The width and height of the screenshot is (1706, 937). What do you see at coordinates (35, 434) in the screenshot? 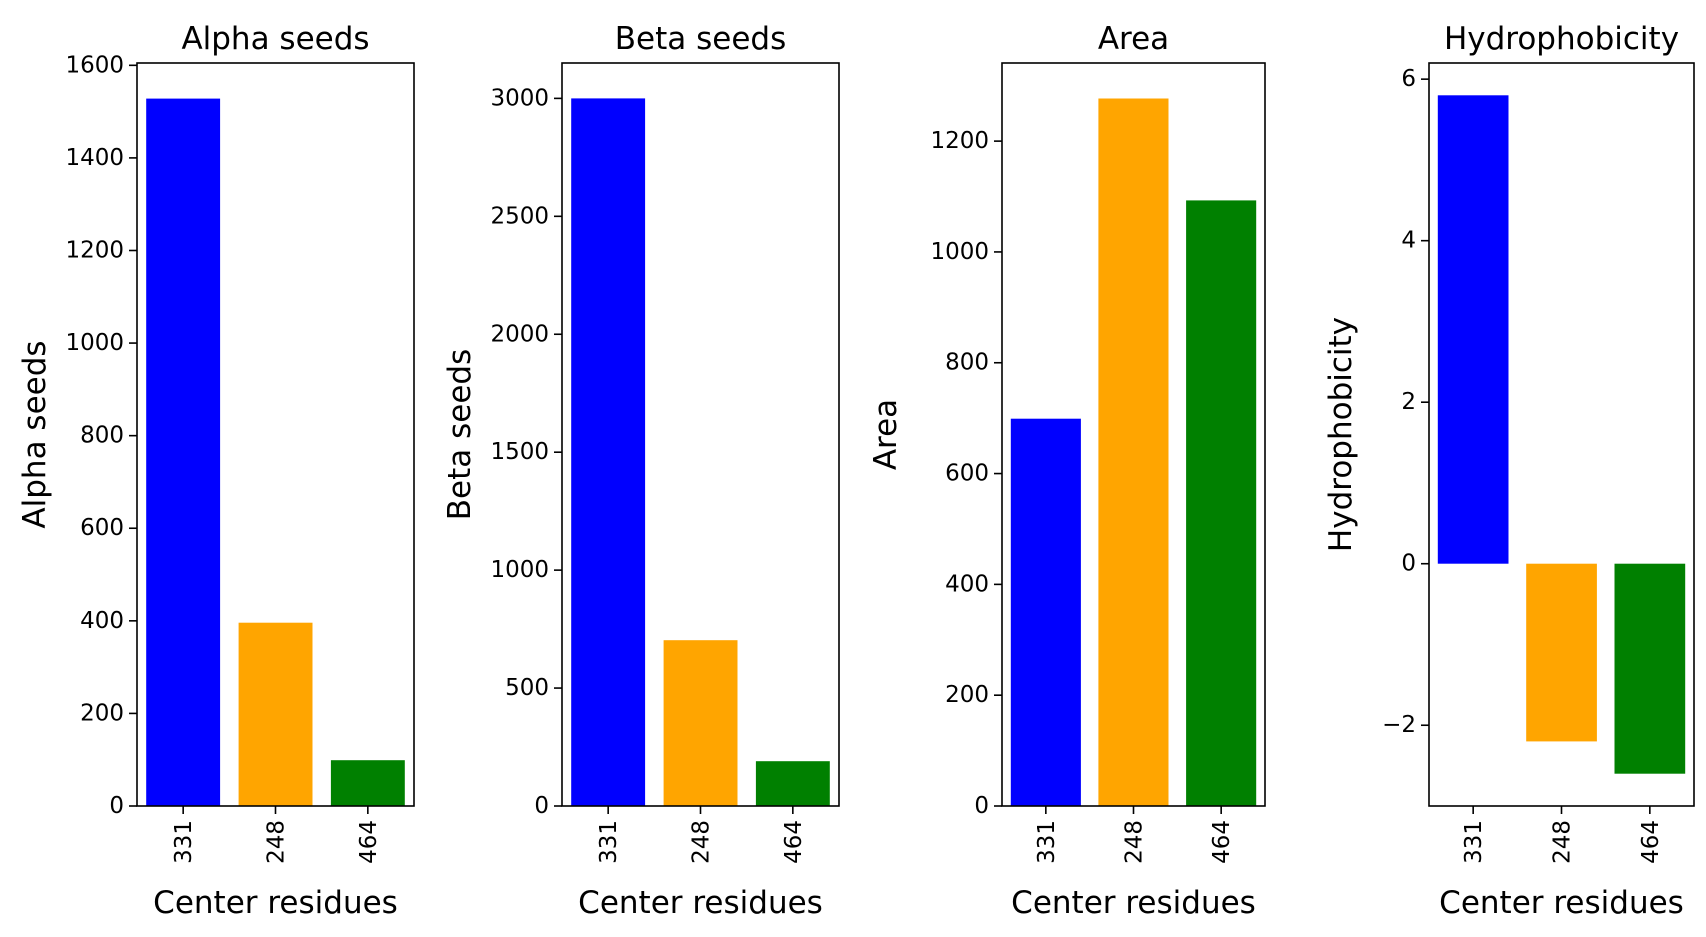
I see `y-axis-label: Alpha seeds` at bounding box center [35, 434].